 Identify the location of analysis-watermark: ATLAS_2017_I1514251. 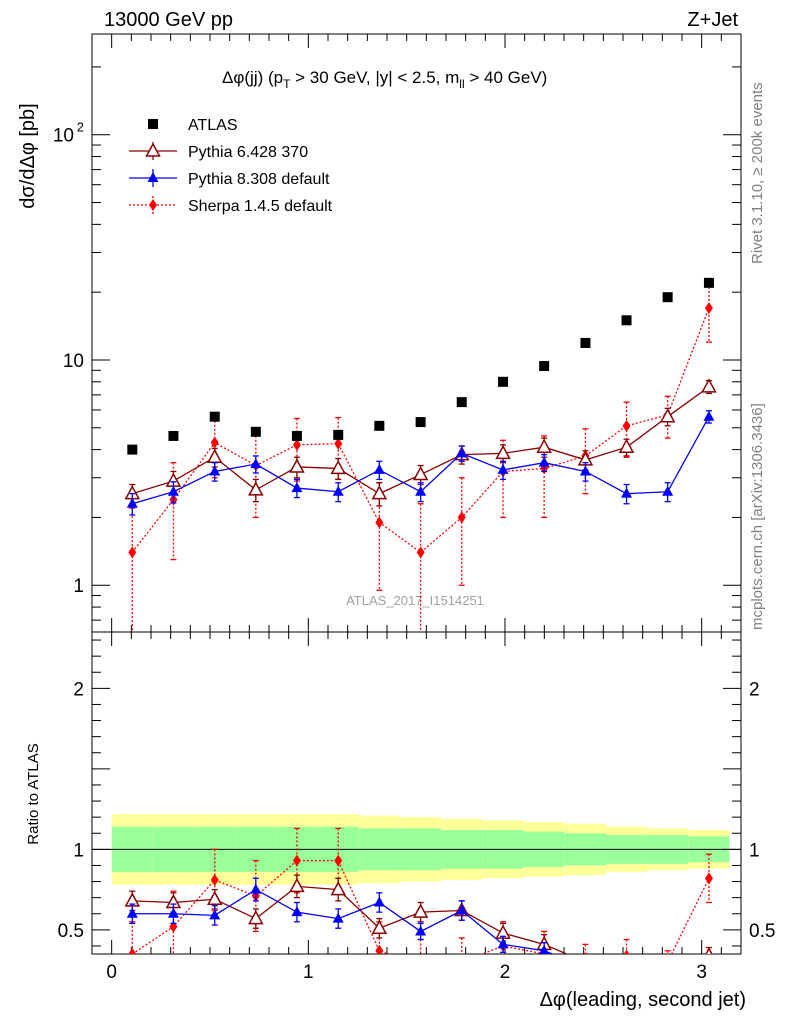
(415, 600).